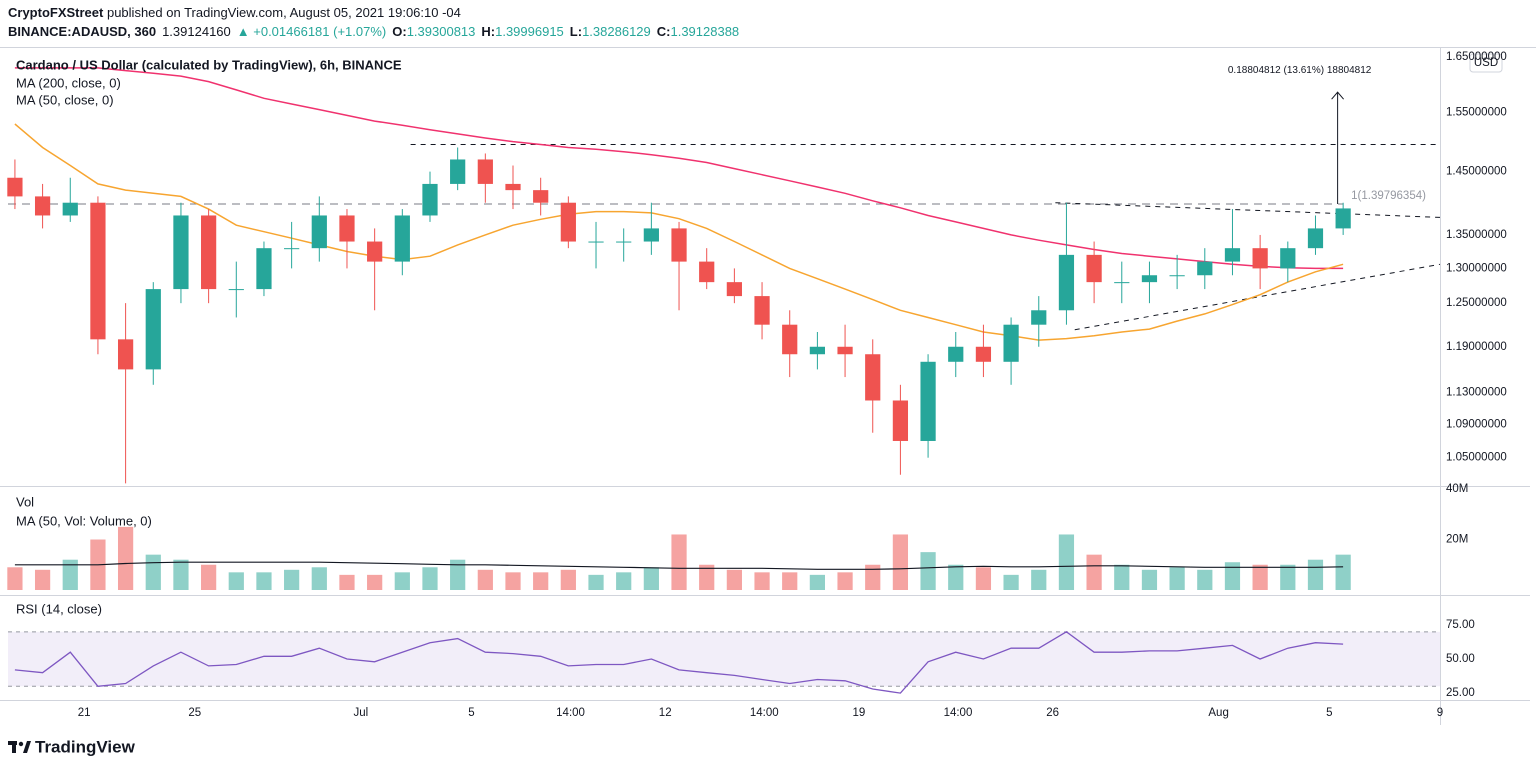 This screenshot has width=1536, height=768. I want to click on ohlc-key: L:, so click(576, 31).